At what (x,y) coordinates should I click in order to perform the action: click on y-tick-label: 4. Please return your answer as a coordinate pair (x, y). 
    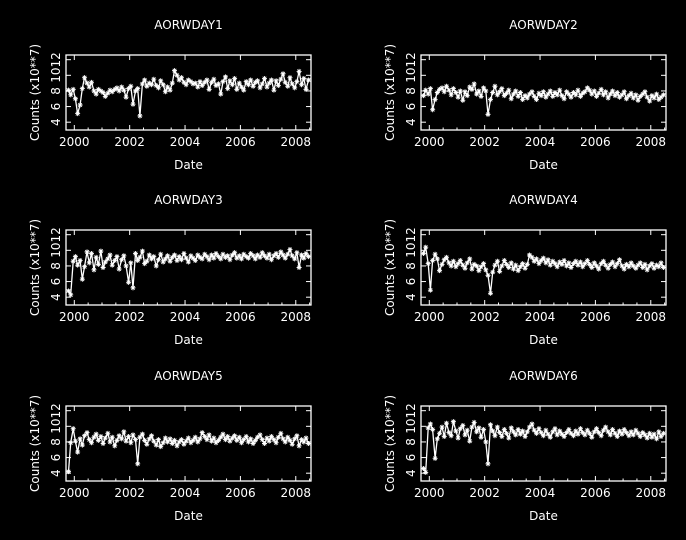
    Looking at the image, I should click on (56, 122).